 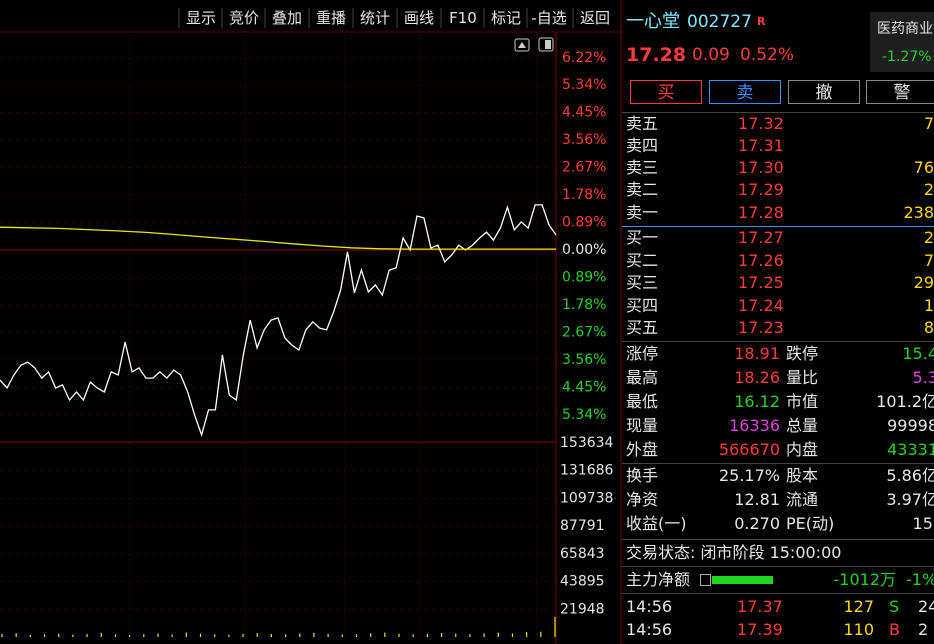 What do you see at coordinates (923, 282) in the screenshot?
I see `book-volume: 29` at bounding box center [923, 282].